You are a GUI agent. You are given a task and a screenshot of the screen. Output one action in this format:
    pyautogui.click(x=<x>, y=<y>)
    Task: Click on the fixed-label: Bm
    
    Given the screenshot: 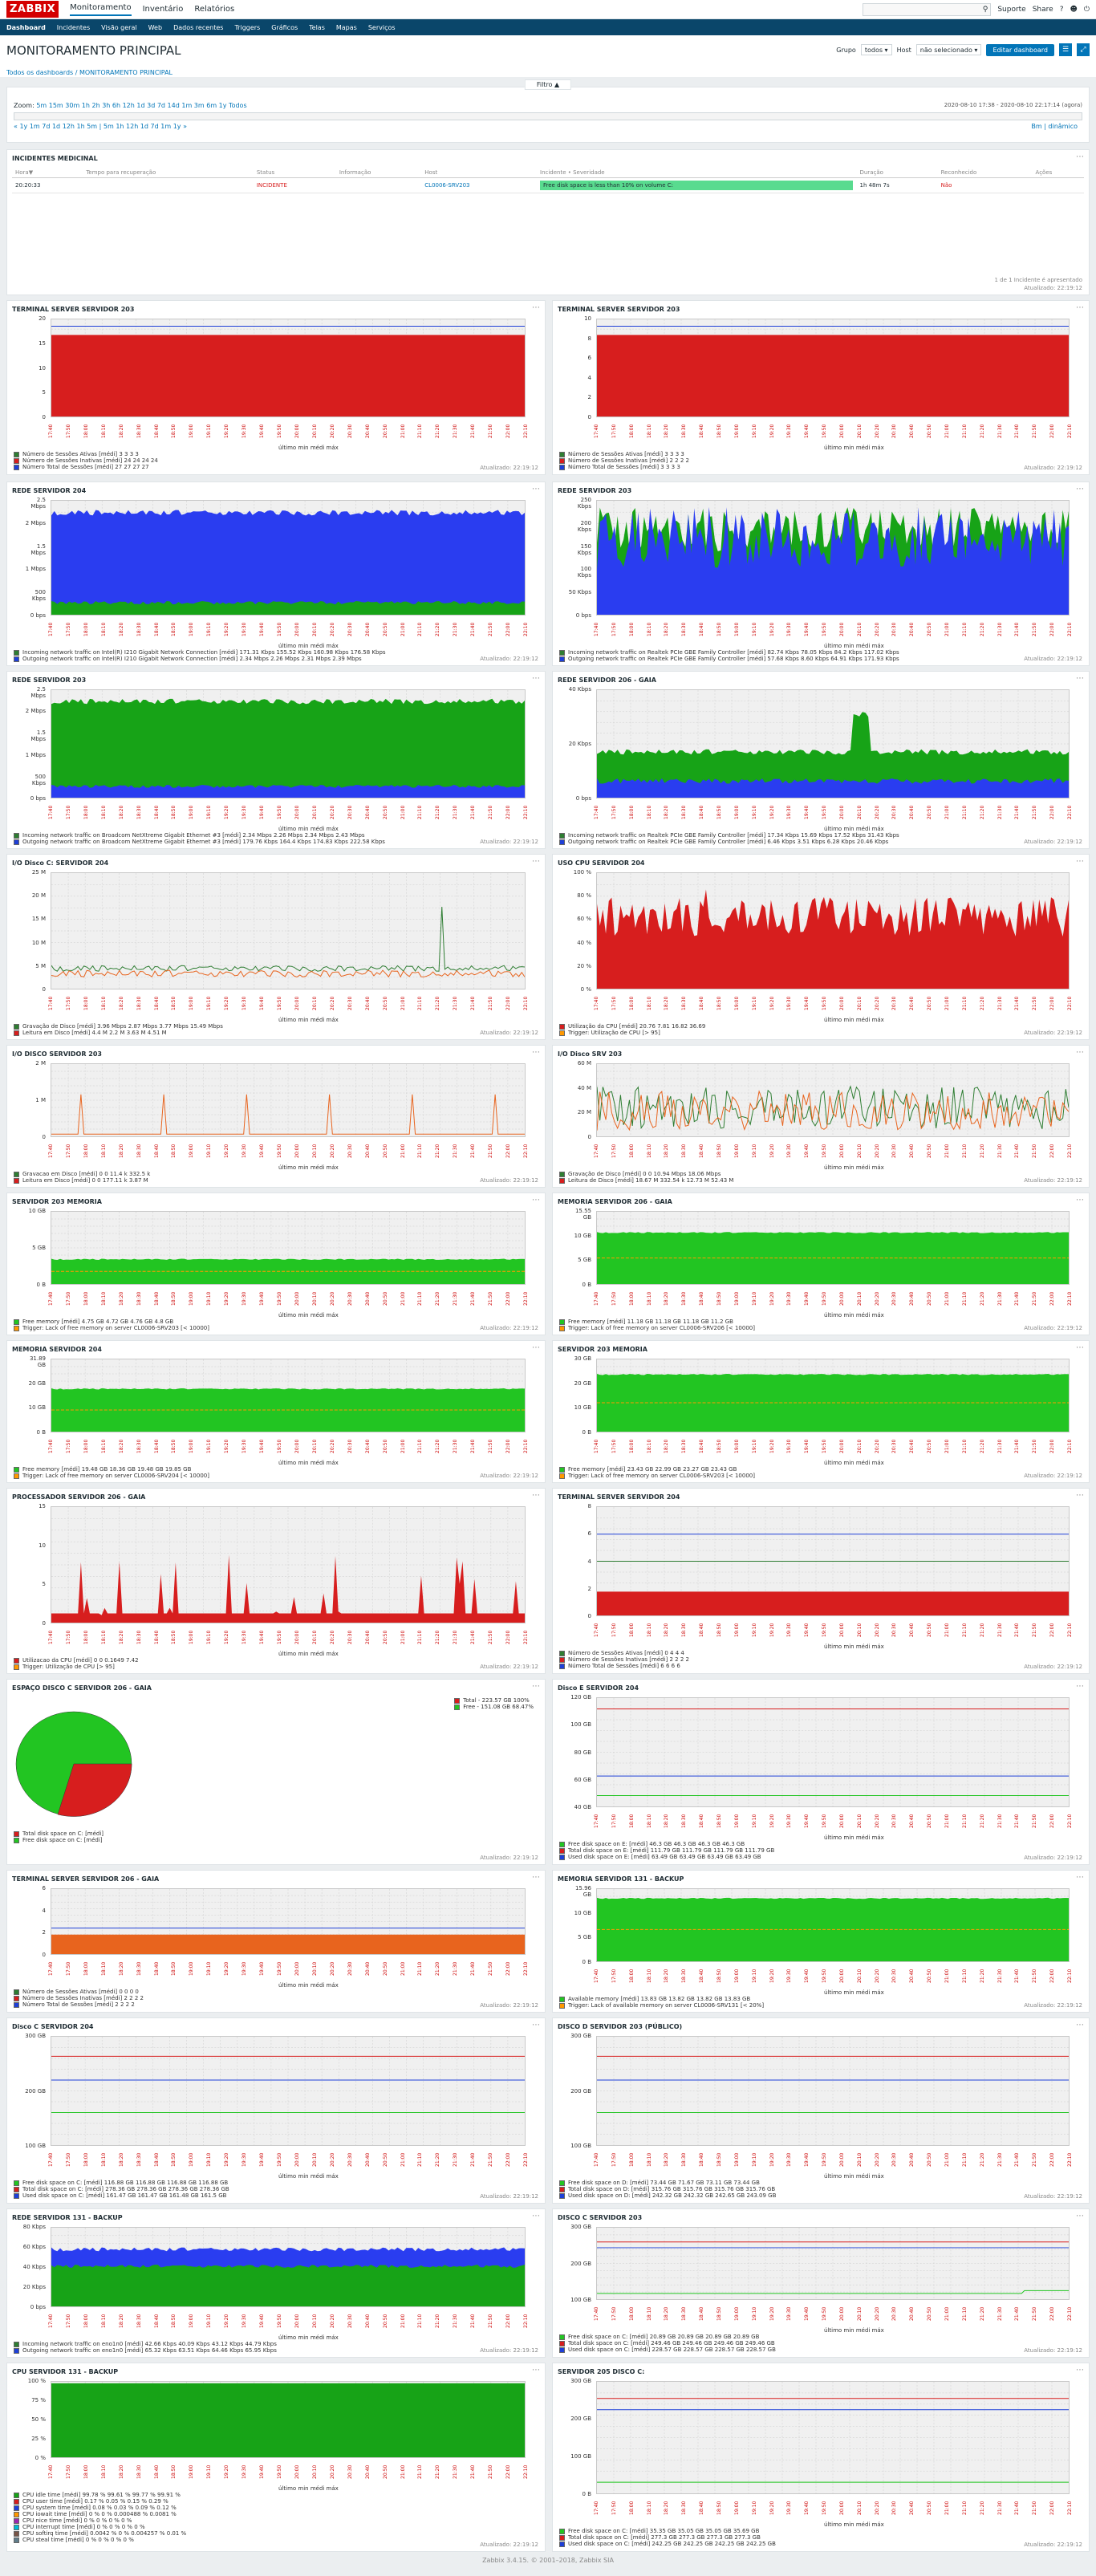 What is the action you would take?
    pyautogui.click(x=1037, y=127)
    